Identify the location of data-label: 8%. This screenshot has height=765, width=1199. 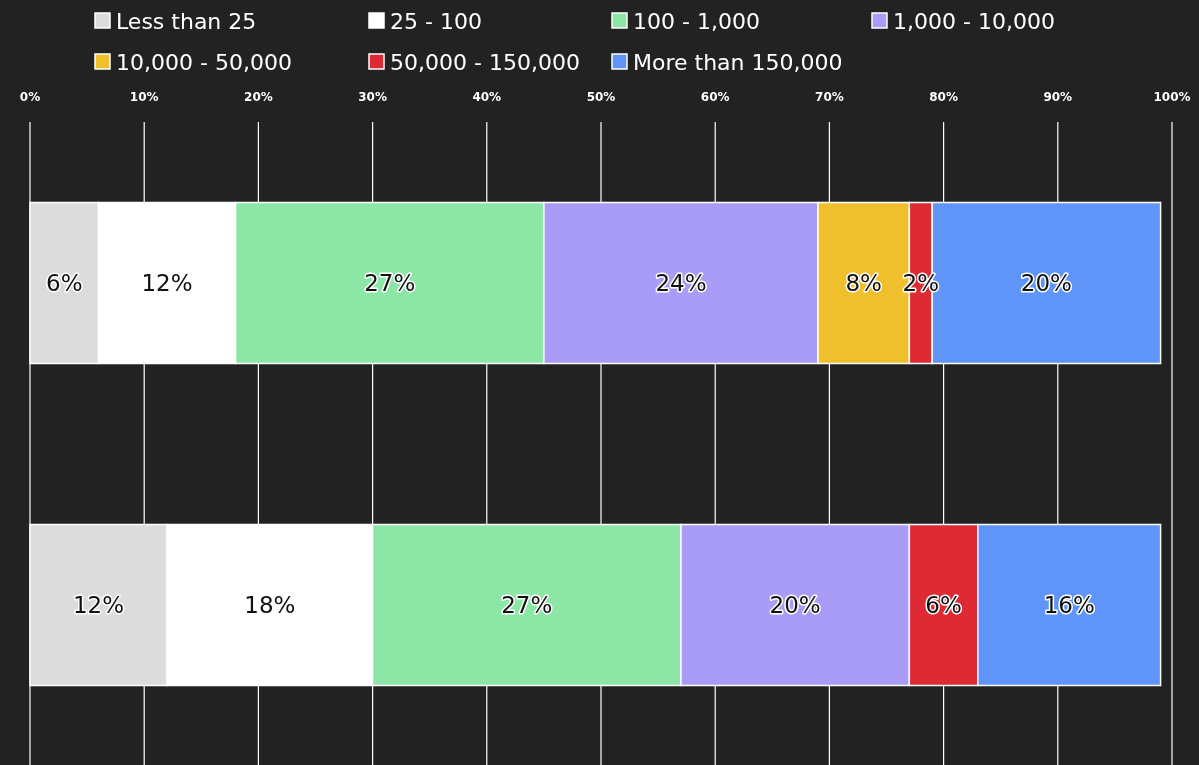
(863, 283).